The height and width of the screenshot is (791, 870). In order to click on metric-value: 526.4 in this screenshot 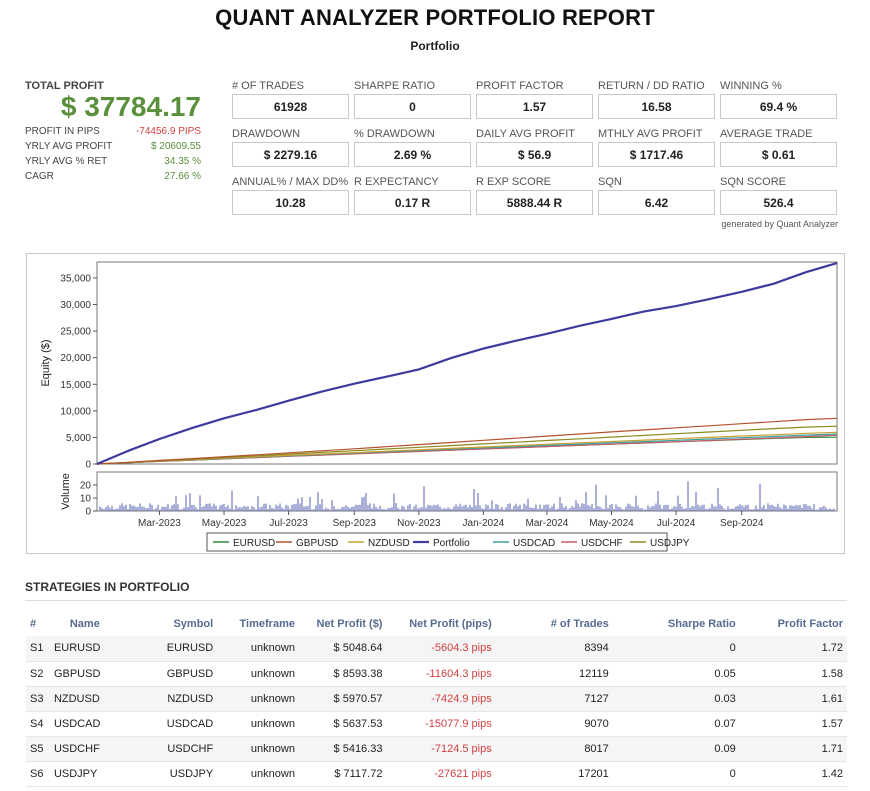, I will do `click(778, 202)`.